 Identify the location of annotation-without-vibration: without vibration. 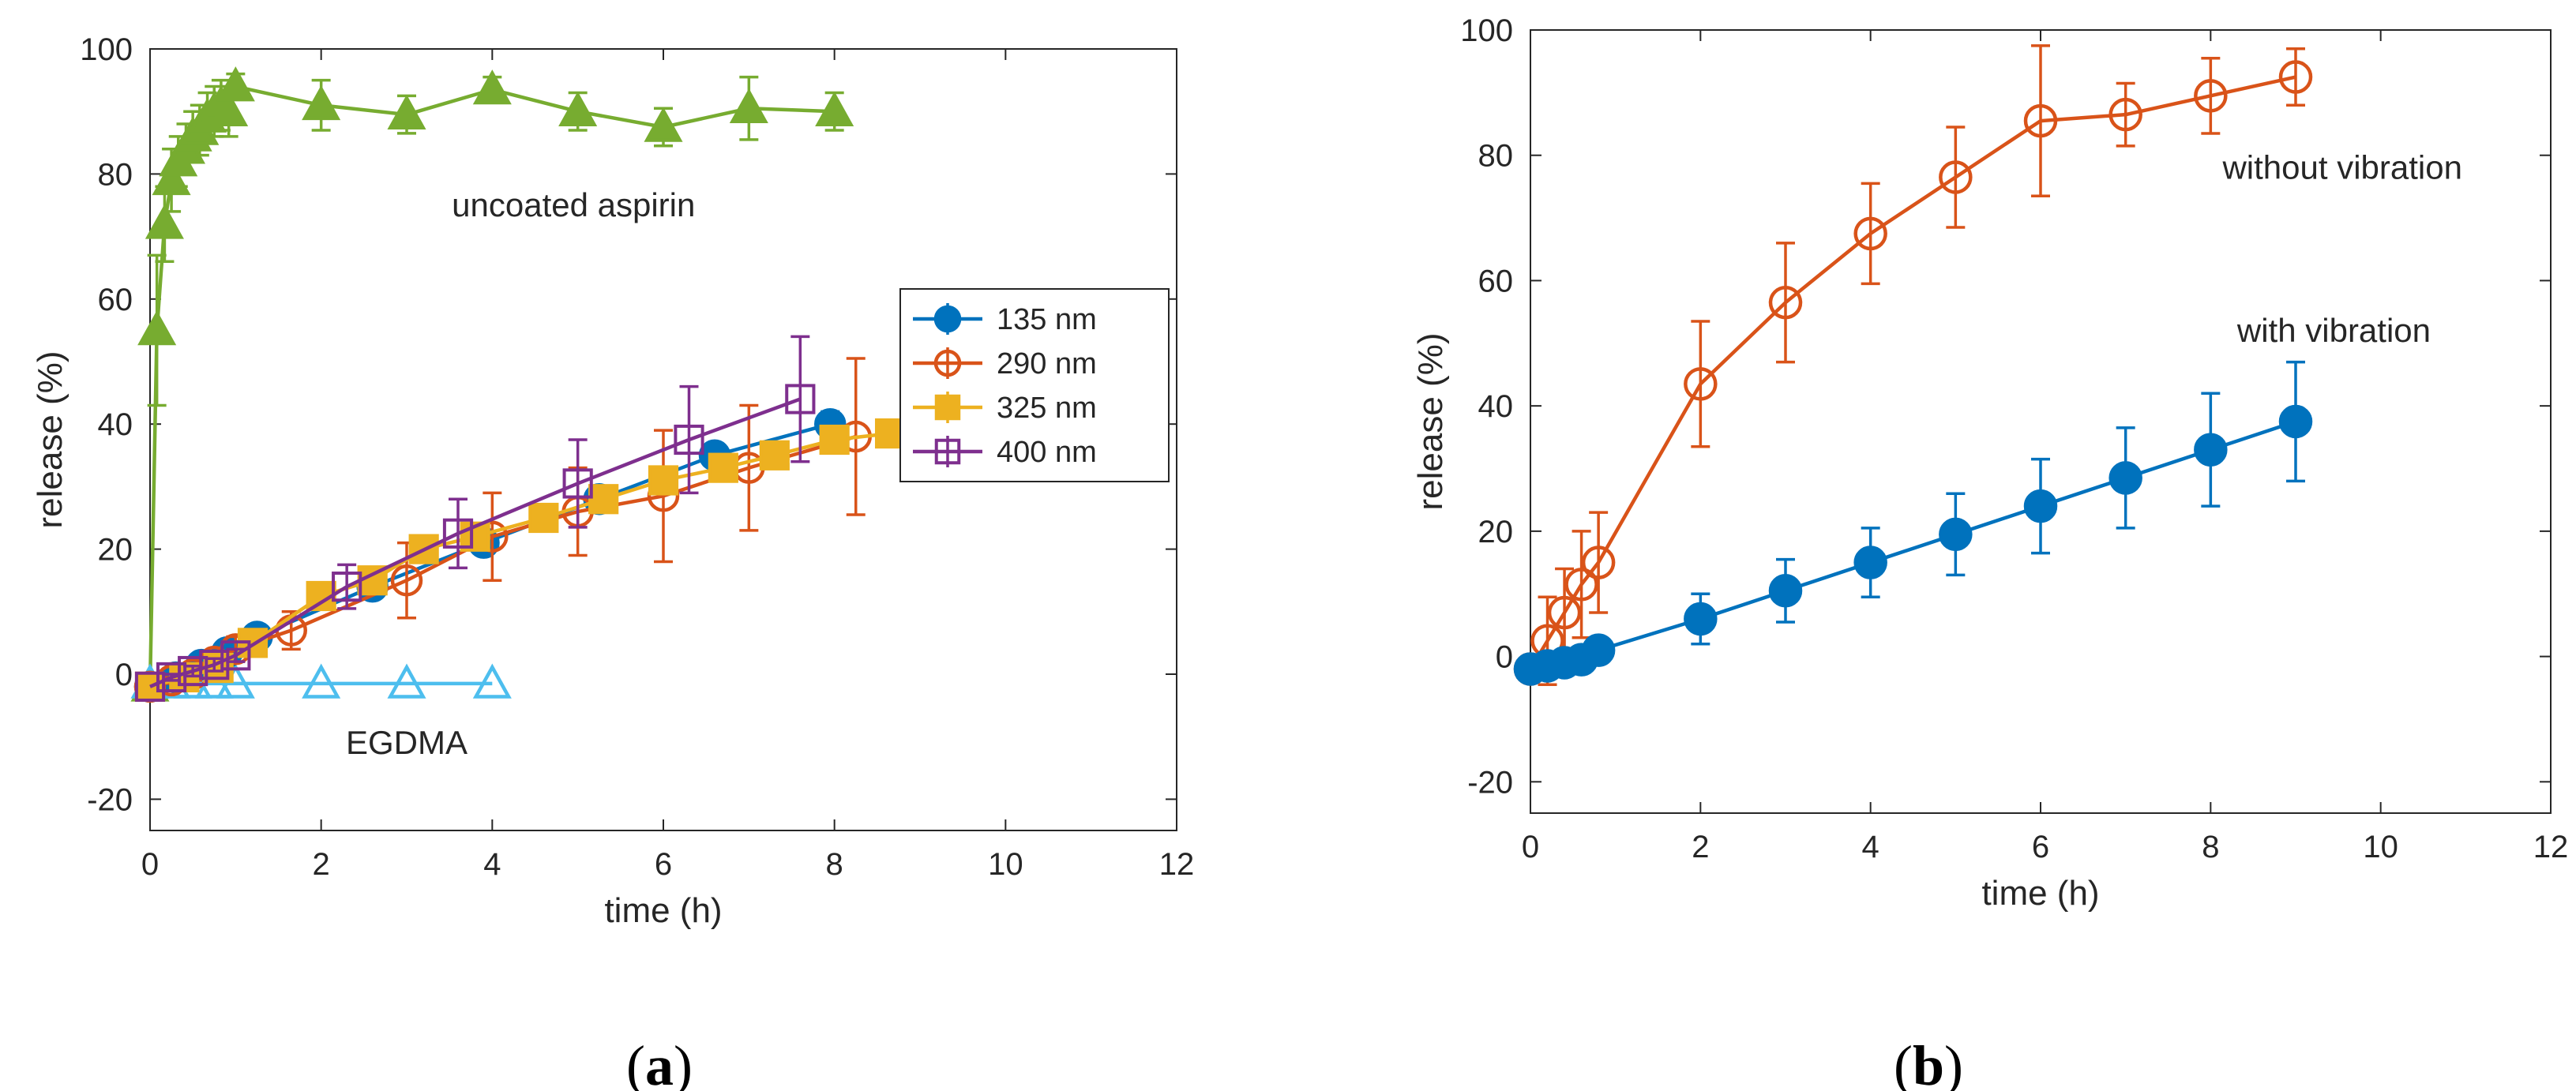
(2341, 167).